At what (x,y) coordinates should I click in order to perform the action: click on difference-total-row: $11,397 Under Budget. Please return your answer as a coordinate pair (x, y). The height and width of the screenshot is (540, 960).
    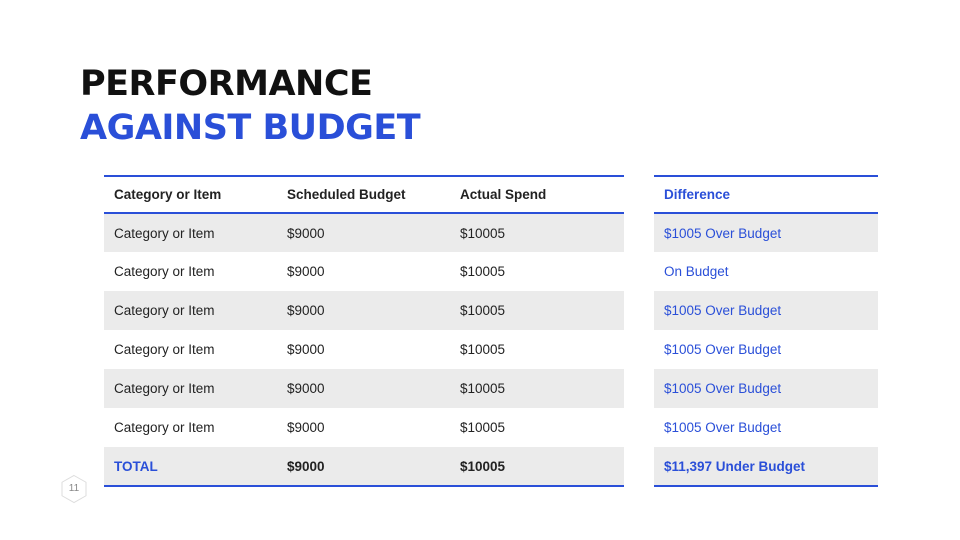
    Looking at the image, I should click on (766, 466).